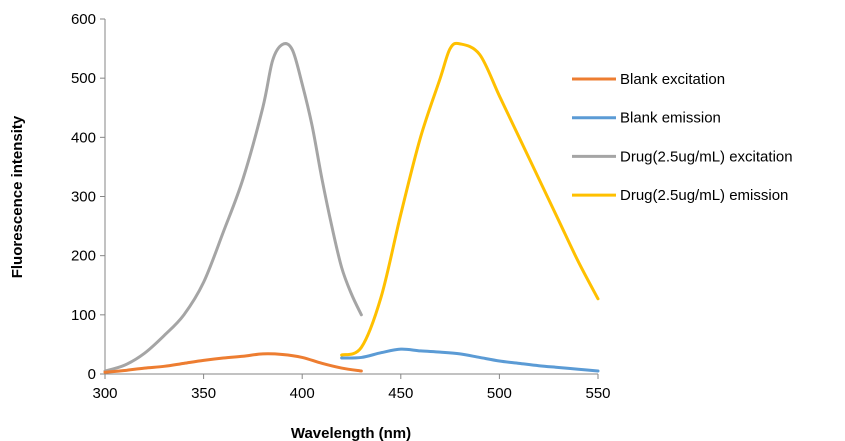 Image resolution: width=845 pixels, height=441 pixels. What do you see at coordinates (83, 137) in the screenshot?
I see `y-tick-label: 400` at bounding box center [83, 137].